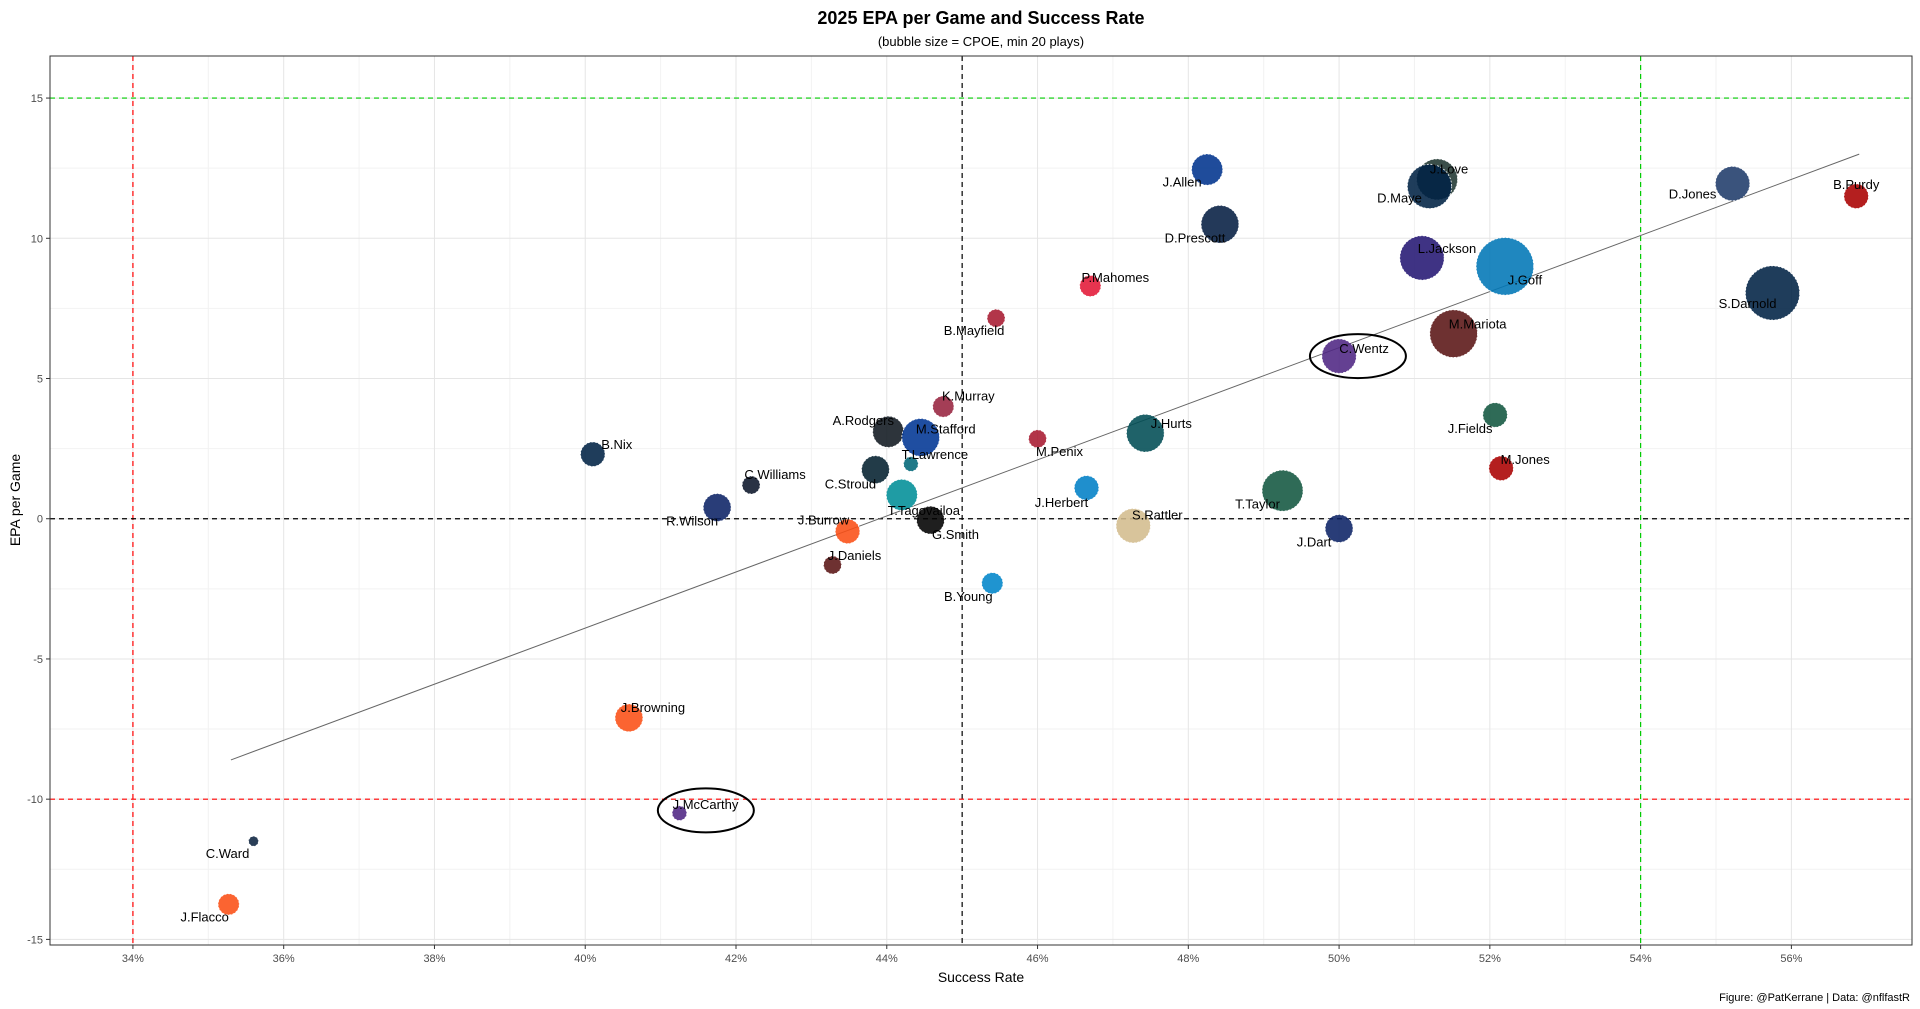  I want to click on point-label: J.Fields, so click(1470, 428).